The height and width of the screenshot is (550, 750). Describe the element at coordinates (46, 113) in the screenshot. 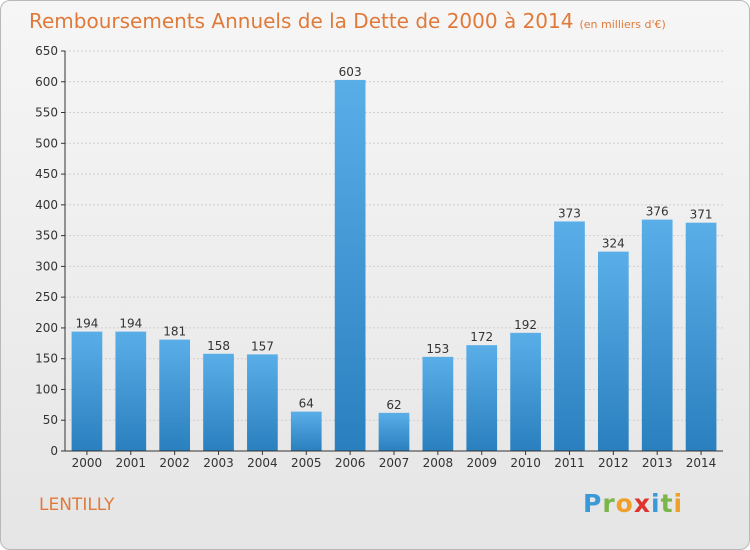

I see `y-tick-label: 550` at that location.